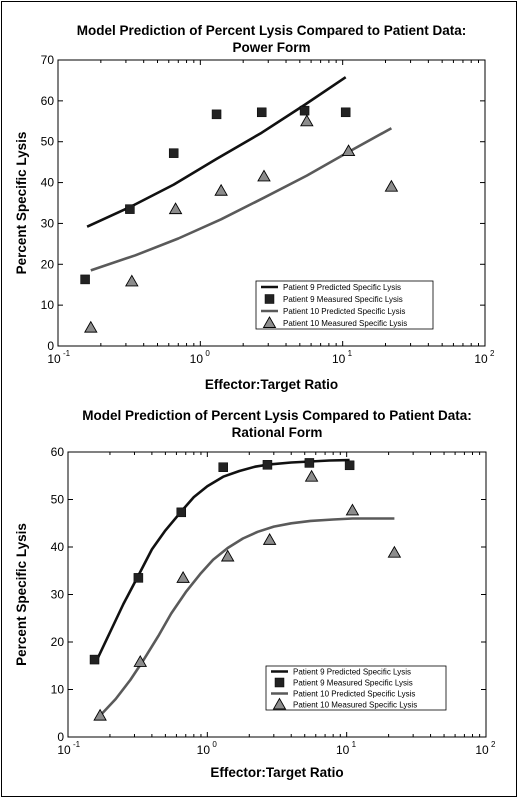 The image size is (520, 800). What do you see at coordinates (277, 432) in the screenshot?
I see `chart-subtitle: Rational Form` at bounding box center [277, 432].